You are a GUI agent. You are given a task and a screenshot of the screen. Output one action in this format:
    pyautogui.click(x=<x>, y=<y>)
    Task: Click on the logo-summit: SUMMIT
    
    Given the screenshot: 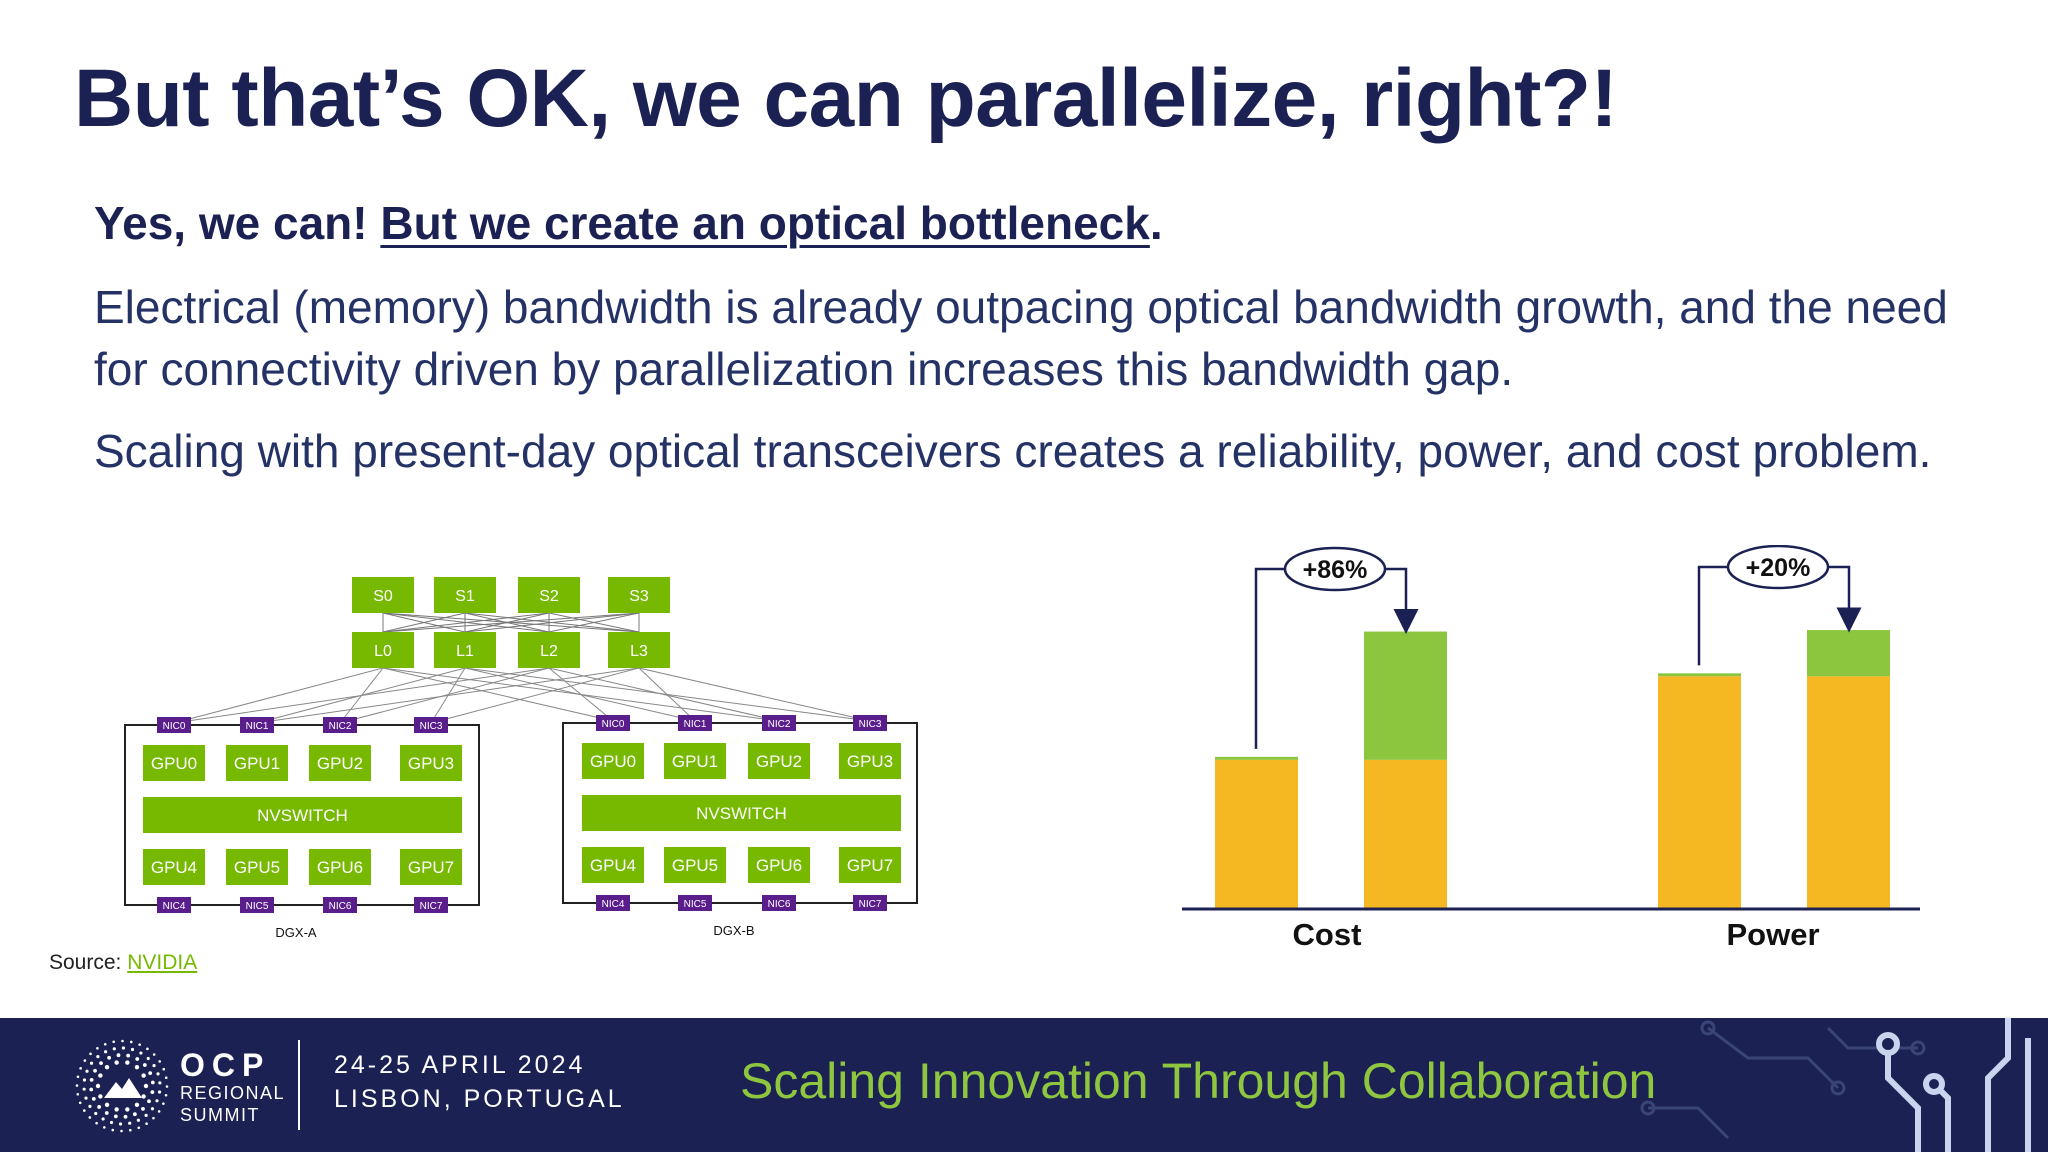 What is the action you would take?
    pyautogui.click(x=220, y=1115)
    